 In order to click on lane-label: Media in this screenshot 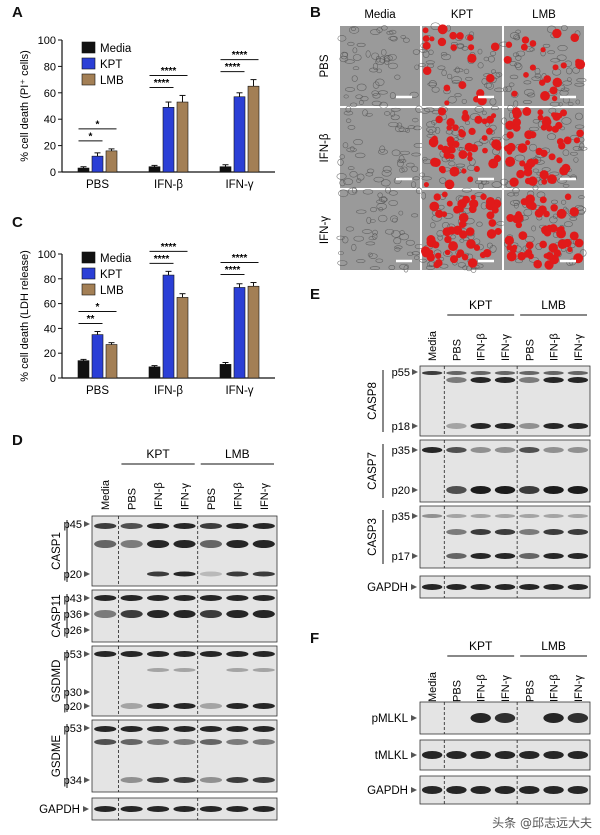, I will do `click(106, 494)`.